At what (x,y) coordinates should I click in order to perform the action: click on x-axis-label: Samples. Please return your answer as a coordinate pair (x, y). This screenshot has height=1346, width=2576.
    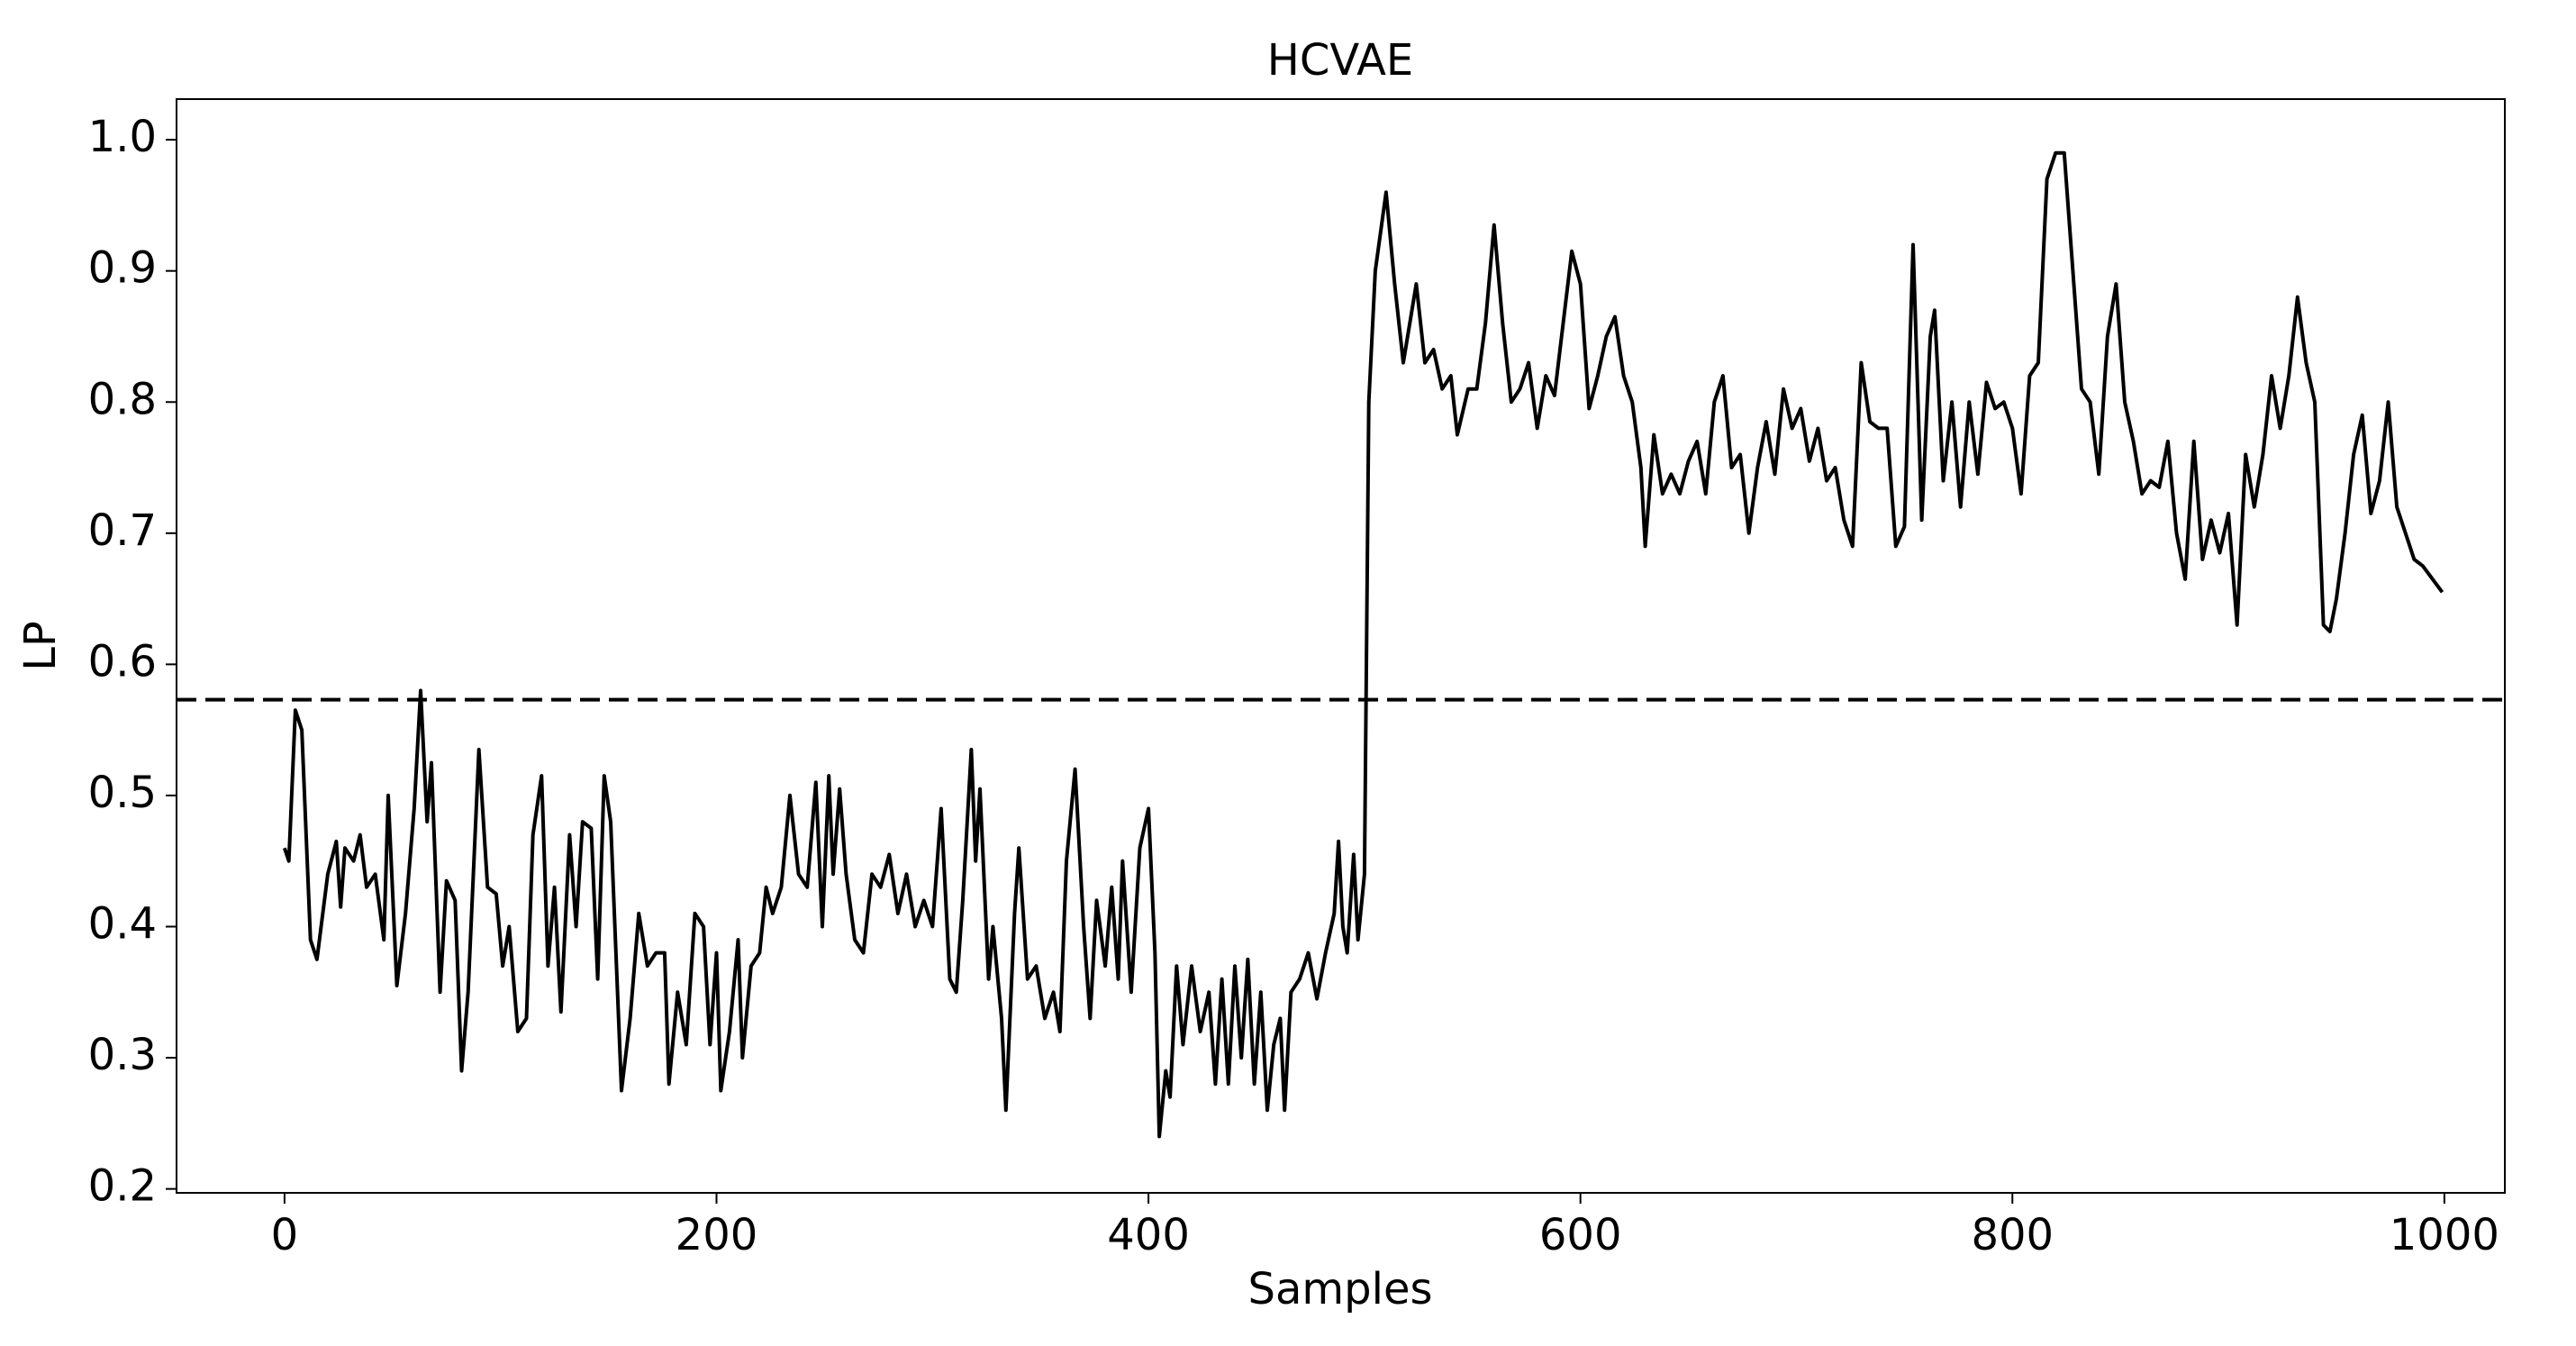
    Looking at the image, I should click on (1341, 1289).